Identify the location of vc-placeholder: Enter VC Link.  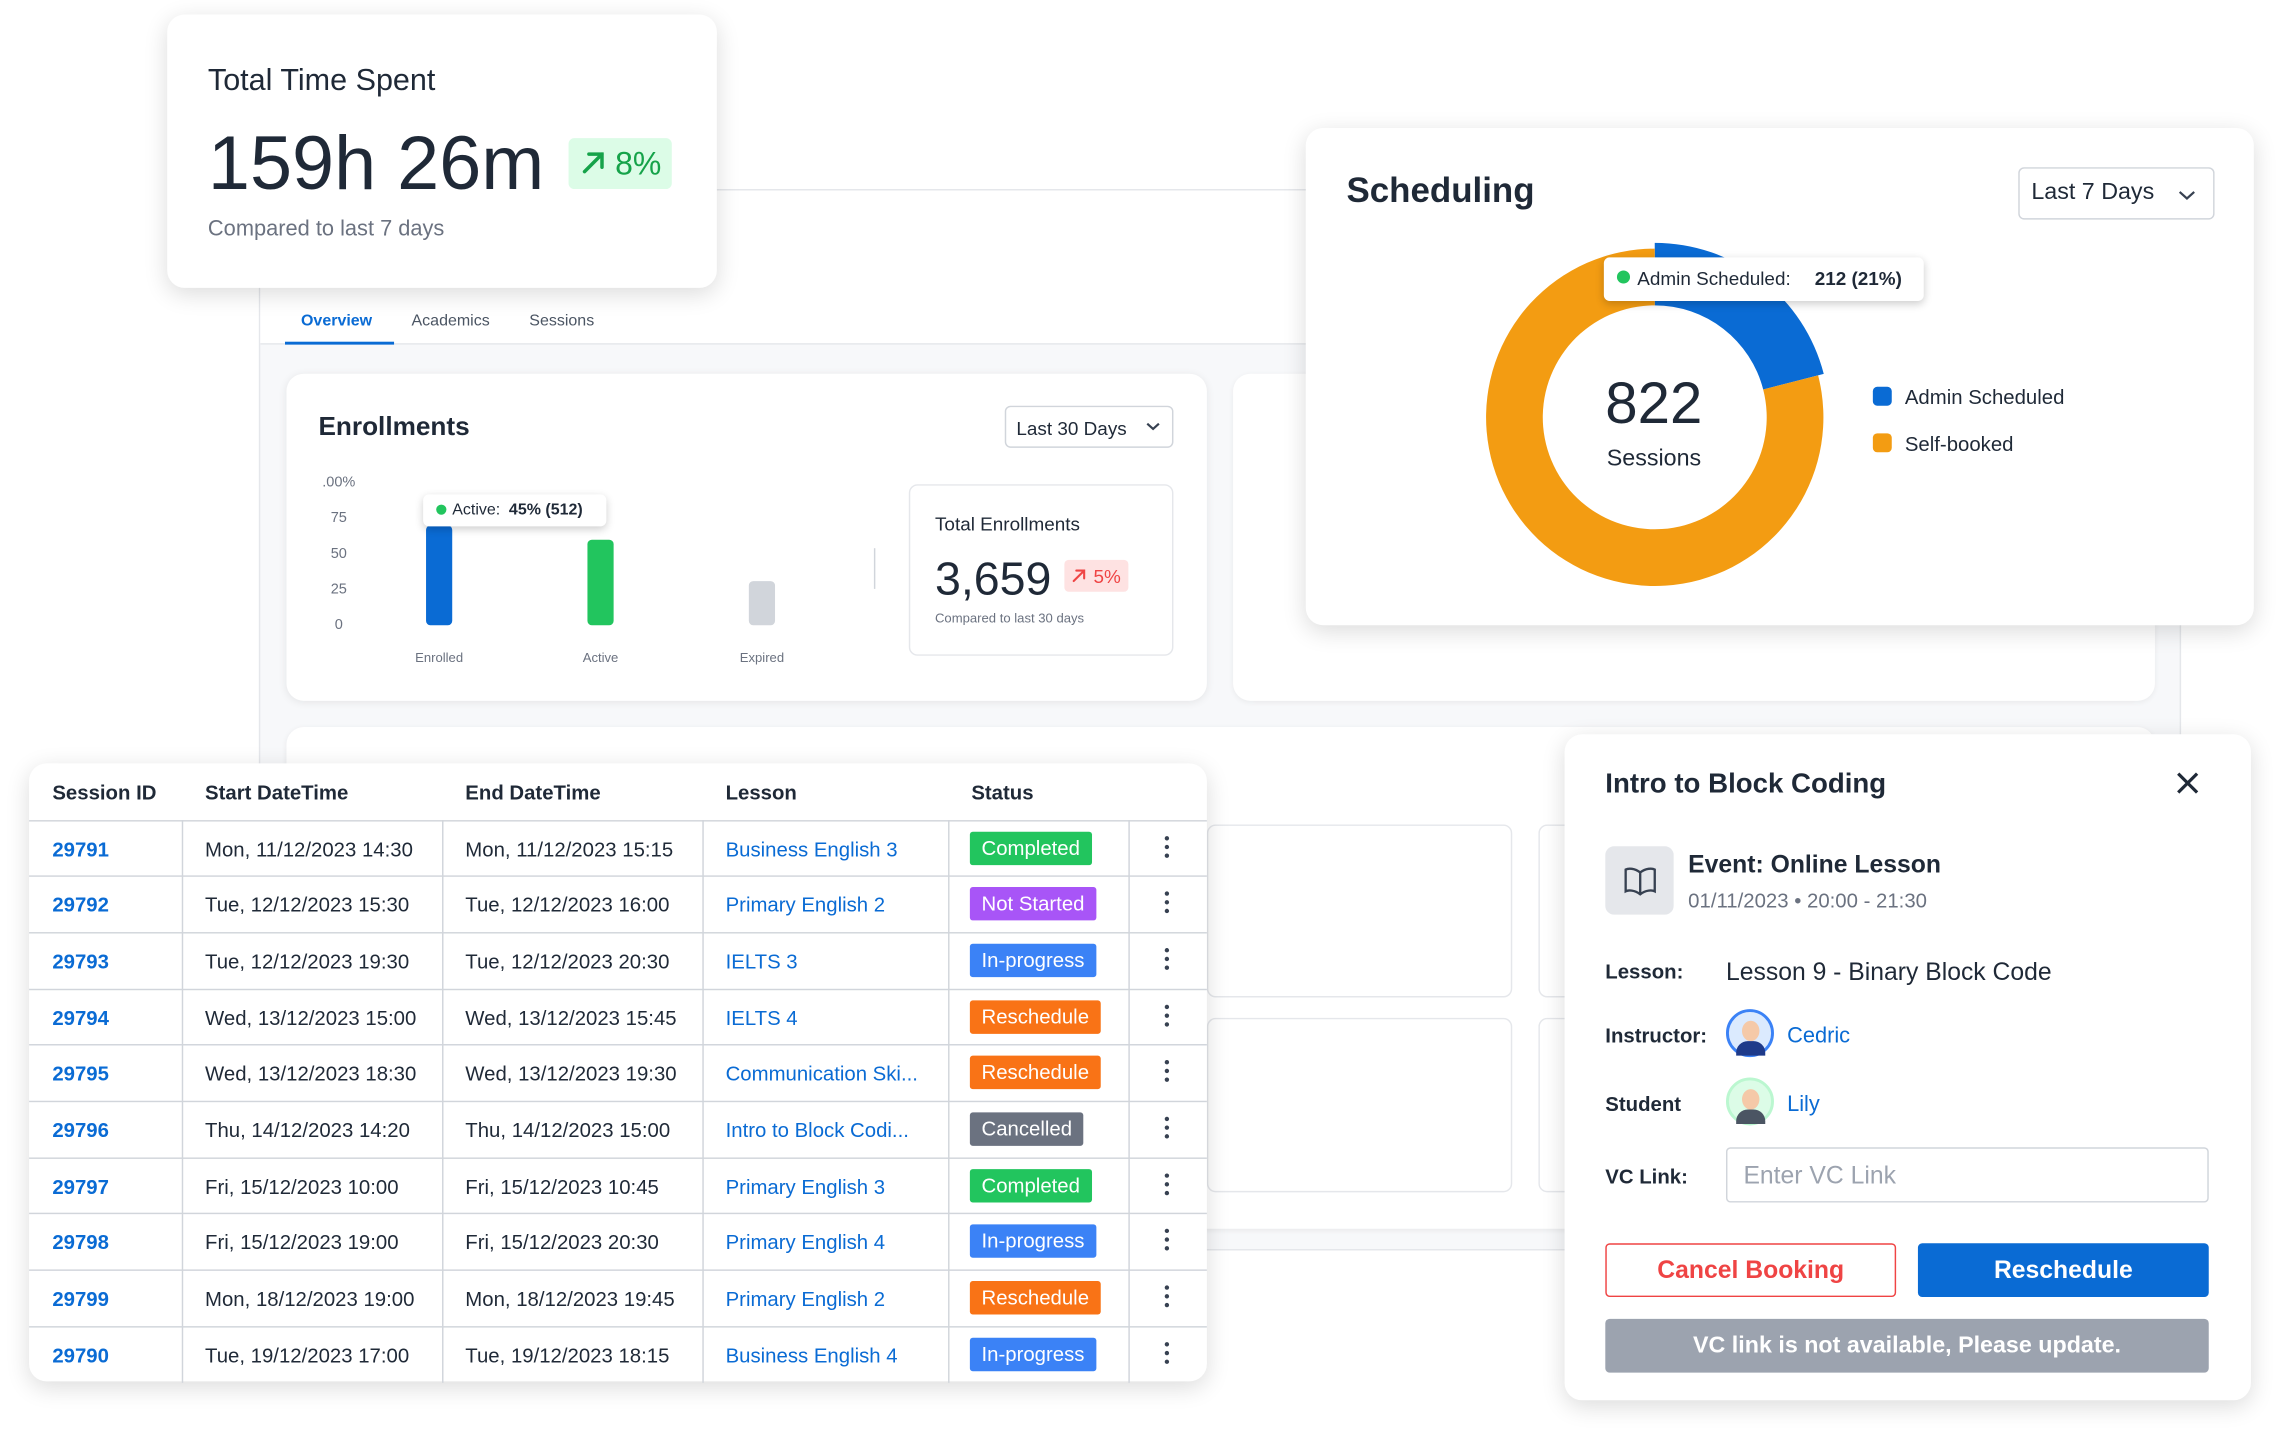
(1819, 1175).